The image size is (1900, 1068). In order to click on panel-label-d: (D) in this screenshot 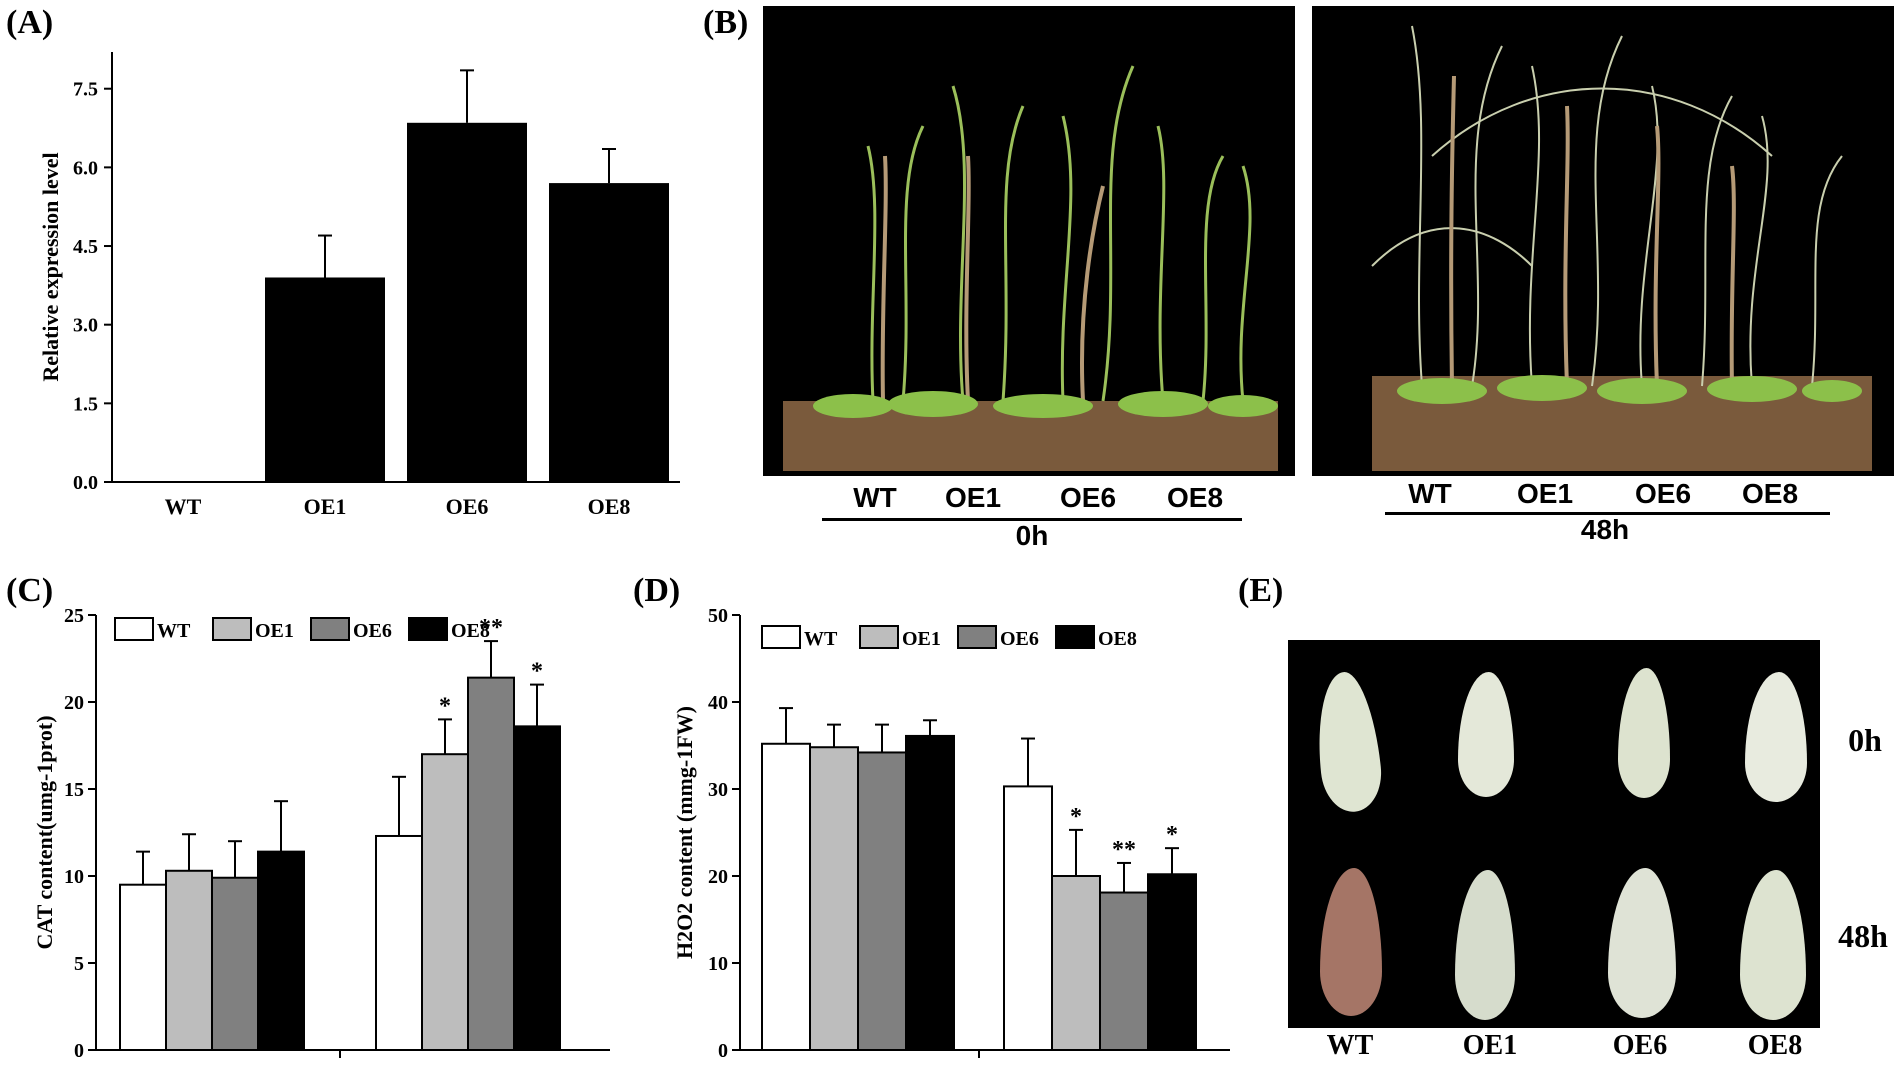, I will do `click(657, 590)`.